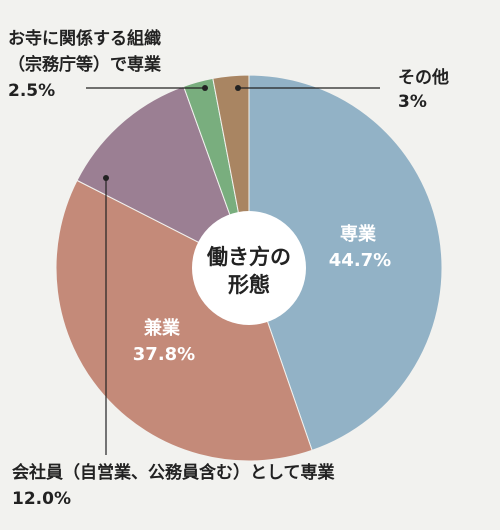 The width and height of the screenshot is (500, 530). Describe the element at coordinates (84, 38) in the screenshot. I see `label-temple-org-line-1: お寺に関係する組織` at that location.